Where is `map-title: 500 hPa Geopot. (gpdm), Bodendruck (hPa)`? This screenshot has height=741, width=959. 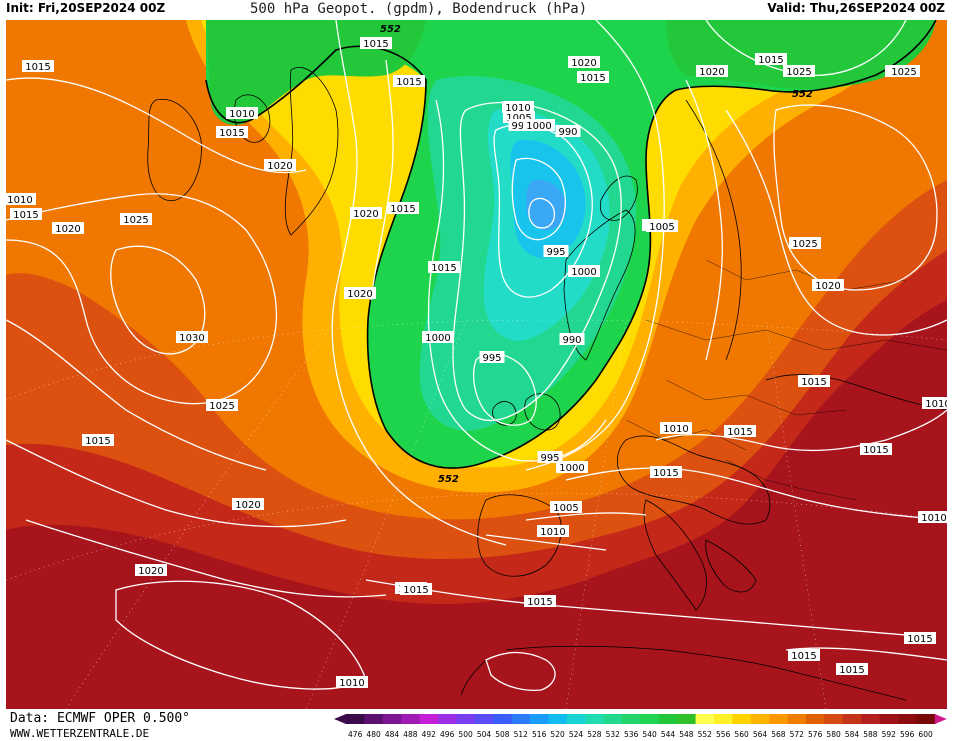
map-title: 500 hPa Geopot. (gpdm), Bodendruck (hPa) is located at coordinates (419, 9).